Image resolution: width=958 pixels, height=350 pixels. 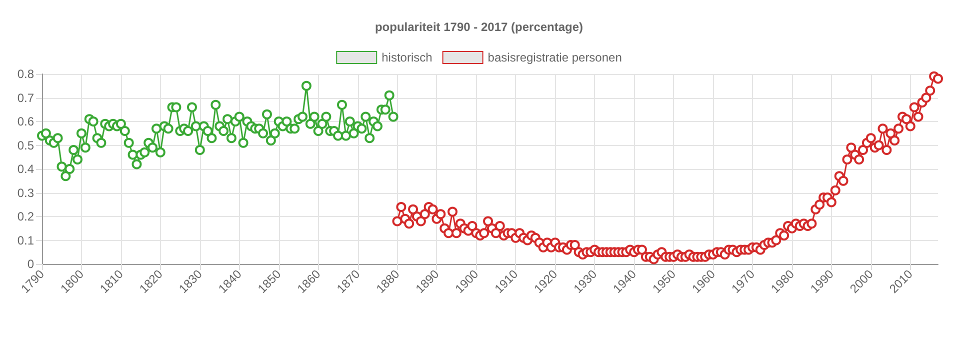 I want to click on y-tick-label: 0.4, so click(x=25, y=169).